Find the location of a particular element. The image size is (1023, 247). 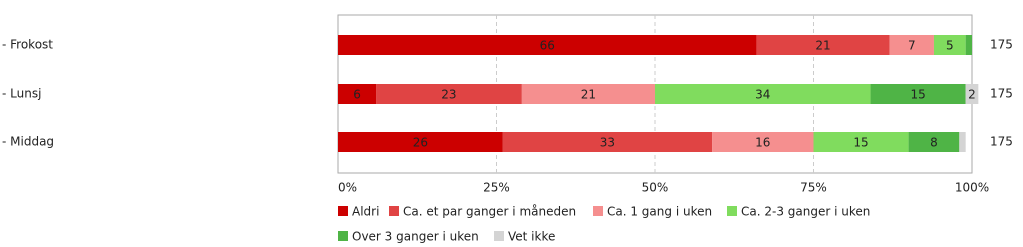

data-label: 2 is located at coordinates (972, 95).